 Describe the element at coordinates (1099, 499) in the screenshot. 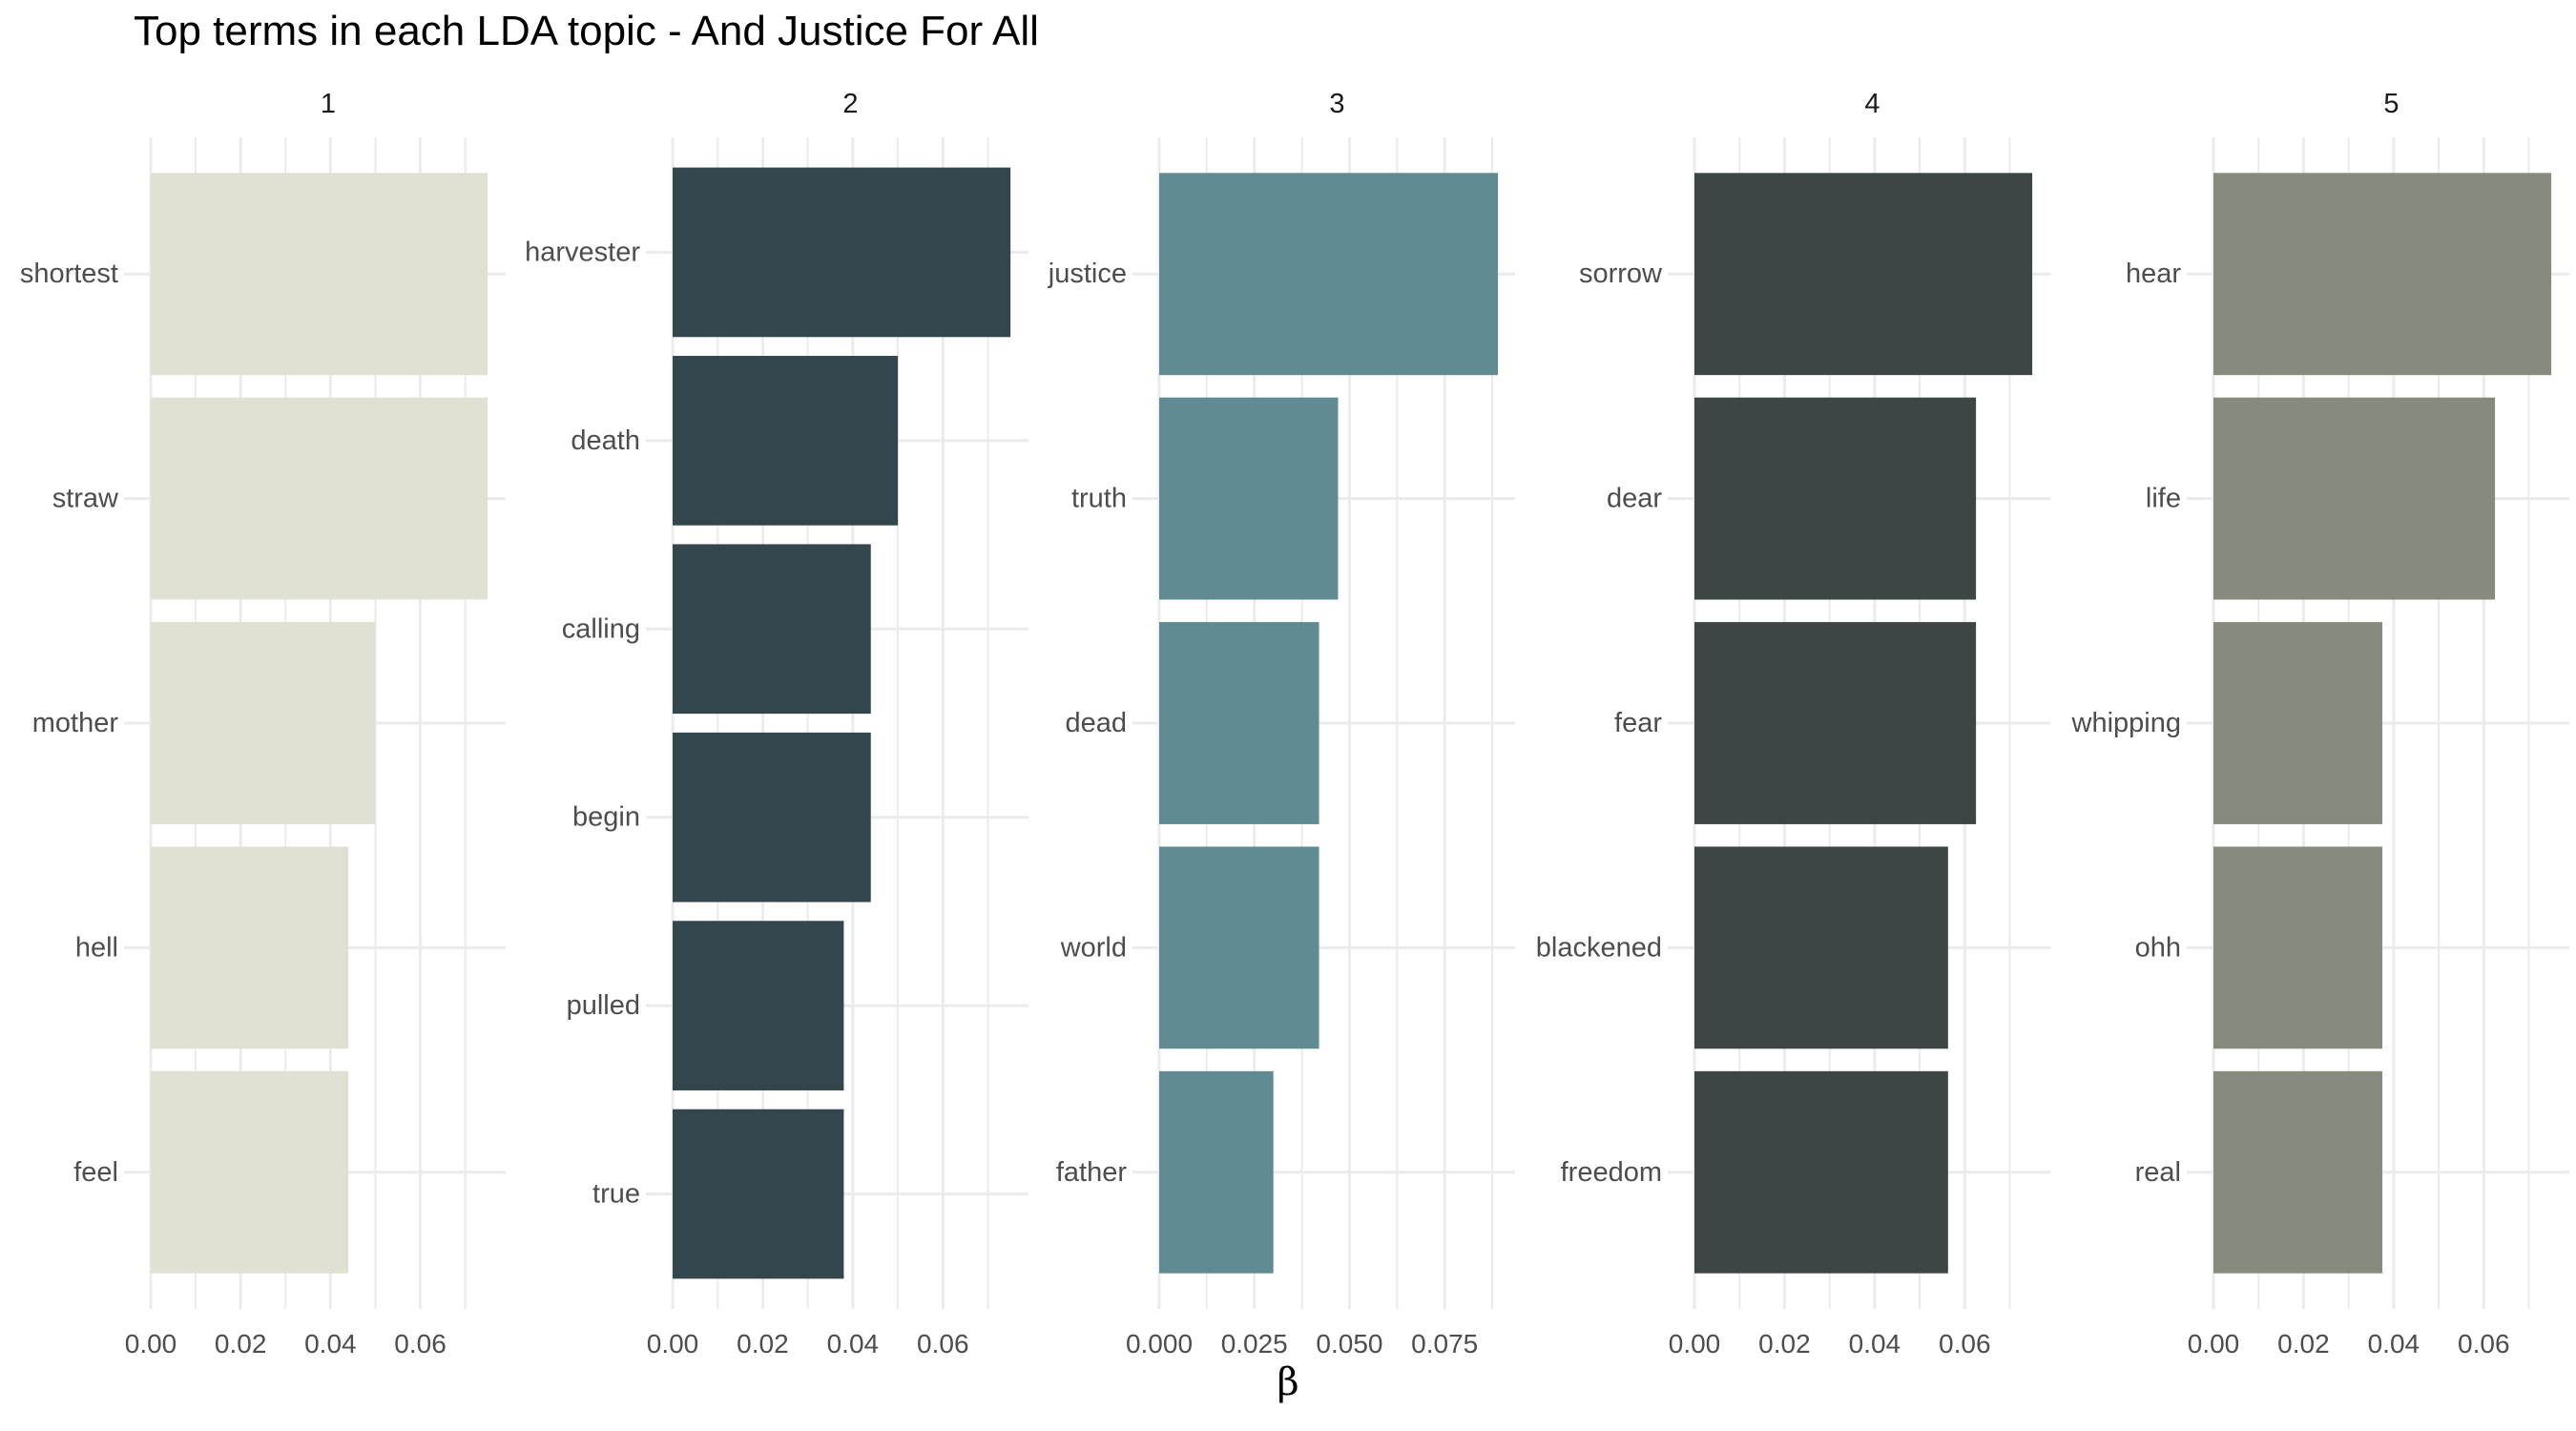

I see `category-label: truth` at that location.